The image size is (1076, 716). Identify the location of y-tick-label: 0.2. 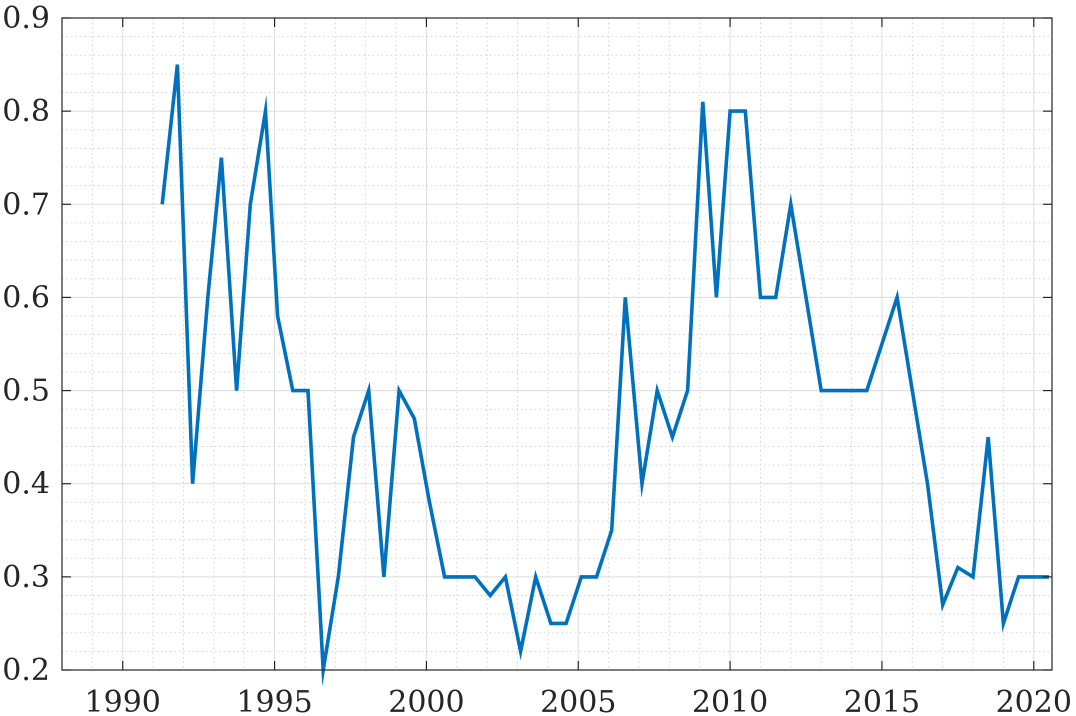
(26, 670).